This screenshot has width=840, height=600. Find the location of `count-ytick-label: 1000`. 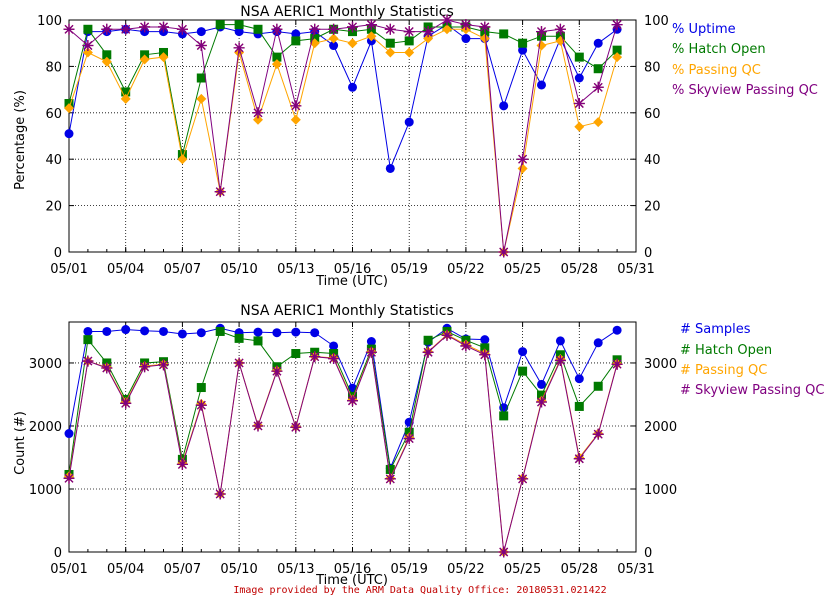

count-ytick-label: 1000 is located at coordinates (45, 490).